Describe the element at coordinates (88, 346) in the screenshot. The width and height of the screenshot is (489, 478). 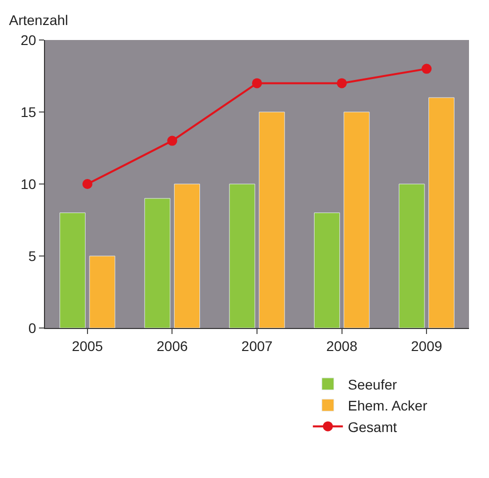
I see `x-tick-label: 2005` at that location.